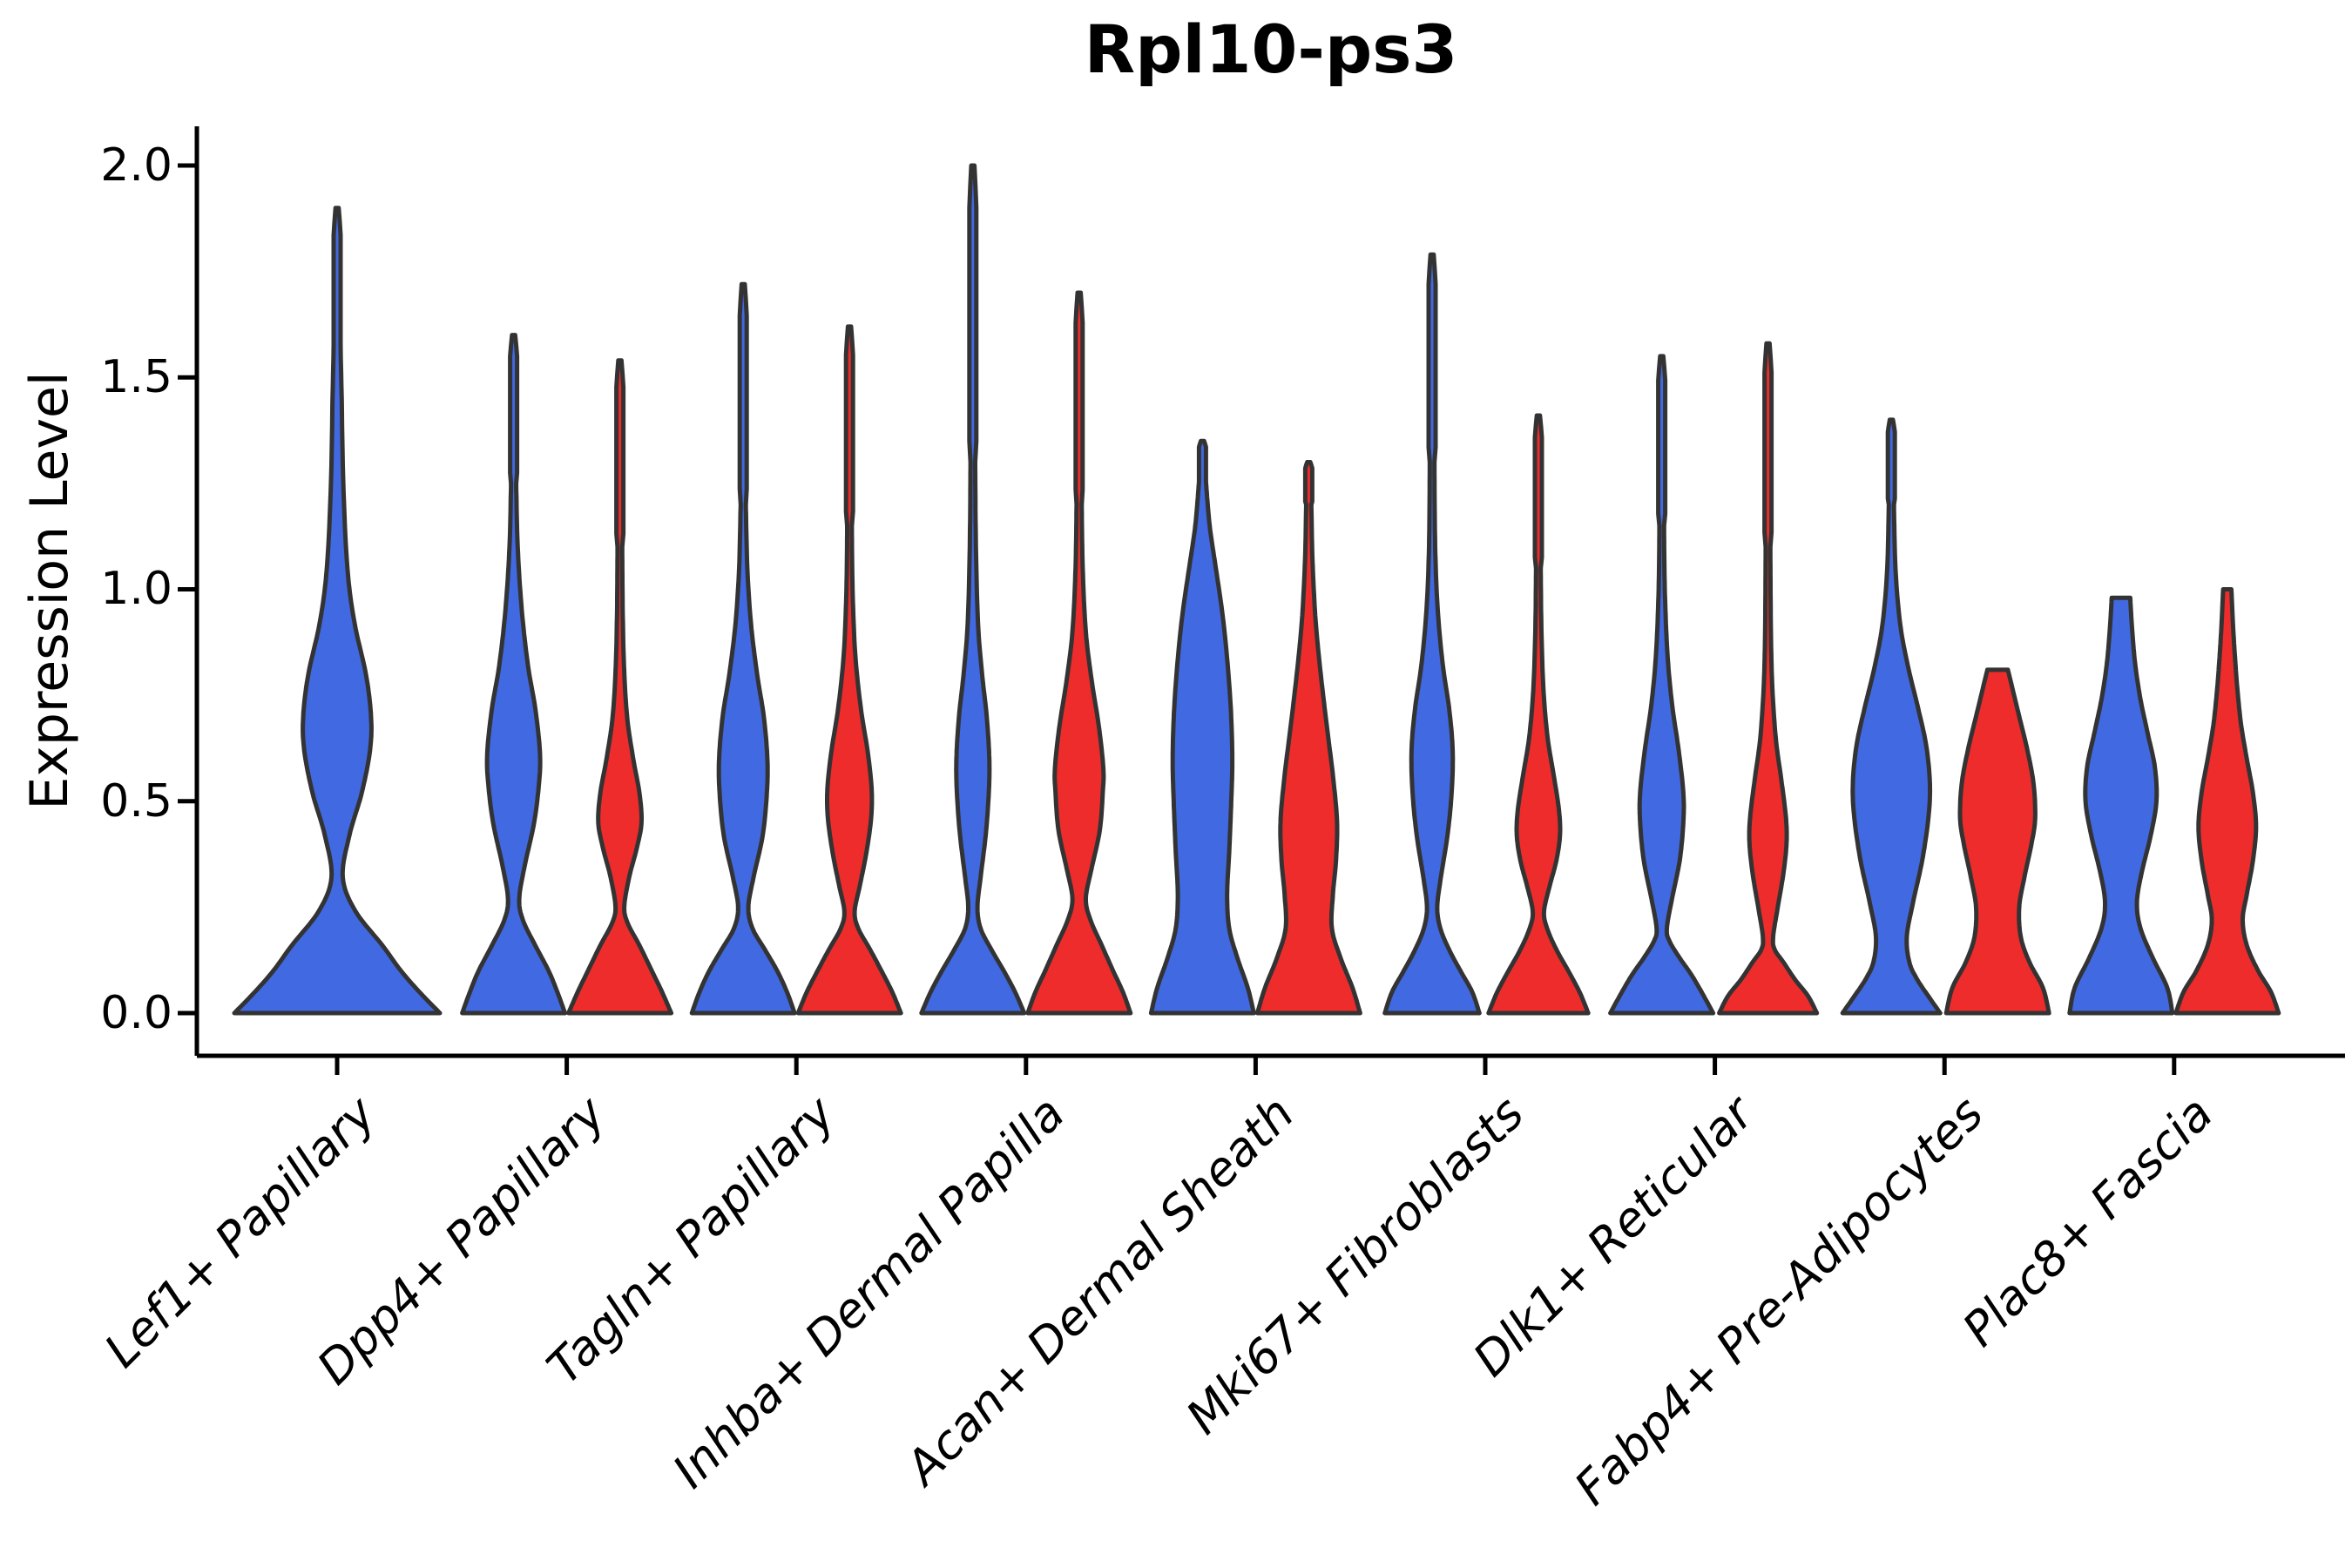 The width and height of the screenshot is (2352, 1568). I want to click on violin-fabp4-pre-adipocytes-blue, so click(1892, 716).